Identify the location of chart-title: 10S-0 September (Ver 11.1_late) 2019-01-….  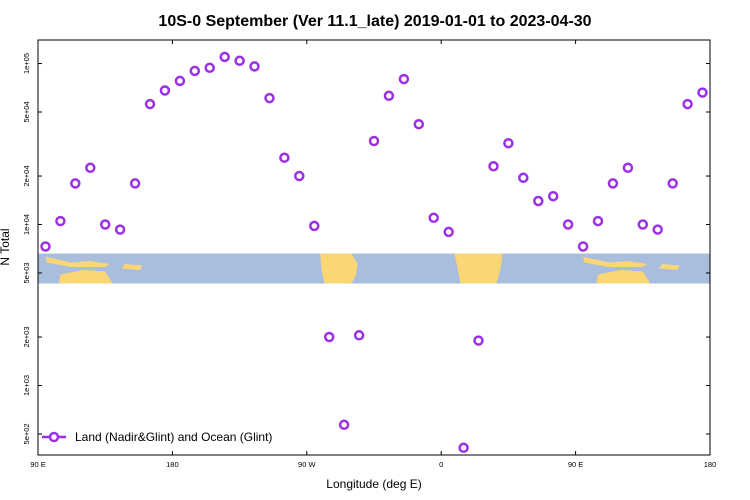
(374, 21).